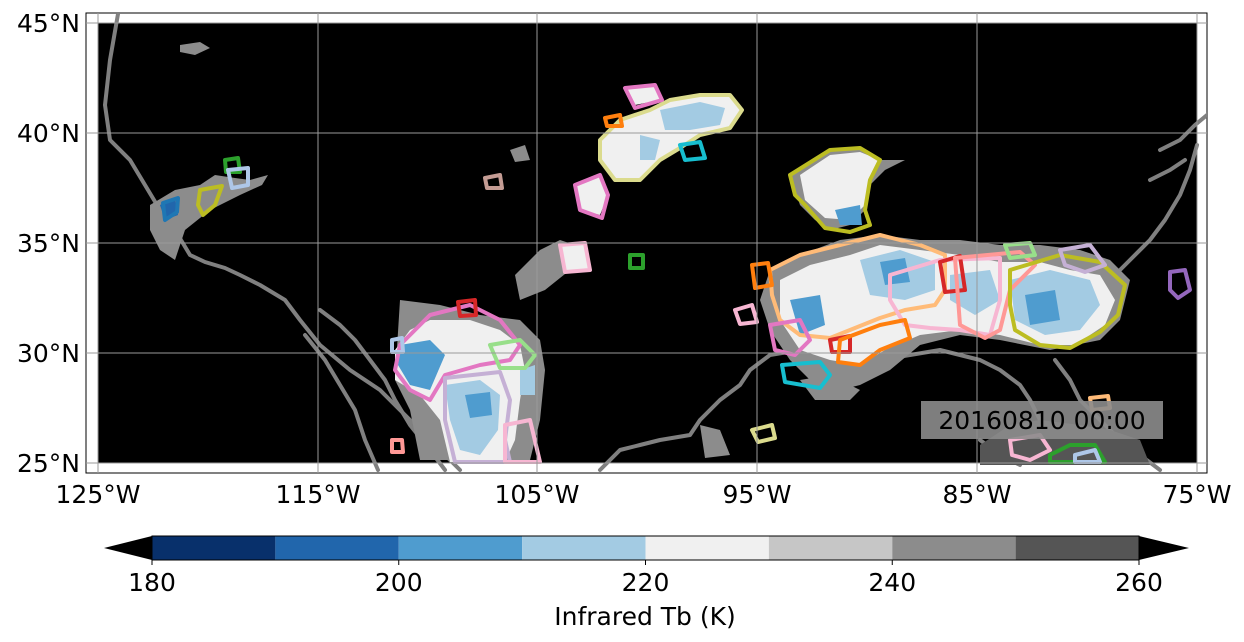  What do you see at coordinates (318, 494) in the screenshot?
I see `x-tick-label: 115°W` at bounding box center [318, 494].